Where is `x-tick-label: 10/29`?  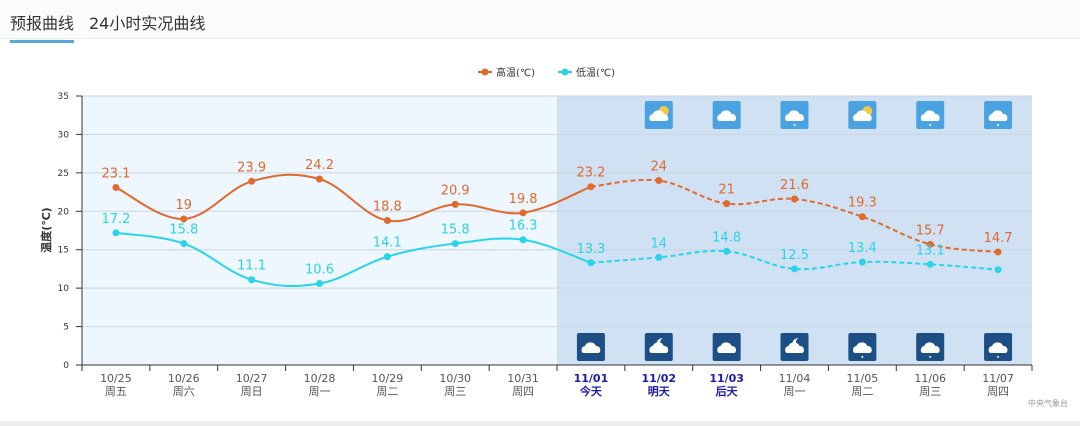 x-tick-label: 10/29 is located at coordinates (388, 378).